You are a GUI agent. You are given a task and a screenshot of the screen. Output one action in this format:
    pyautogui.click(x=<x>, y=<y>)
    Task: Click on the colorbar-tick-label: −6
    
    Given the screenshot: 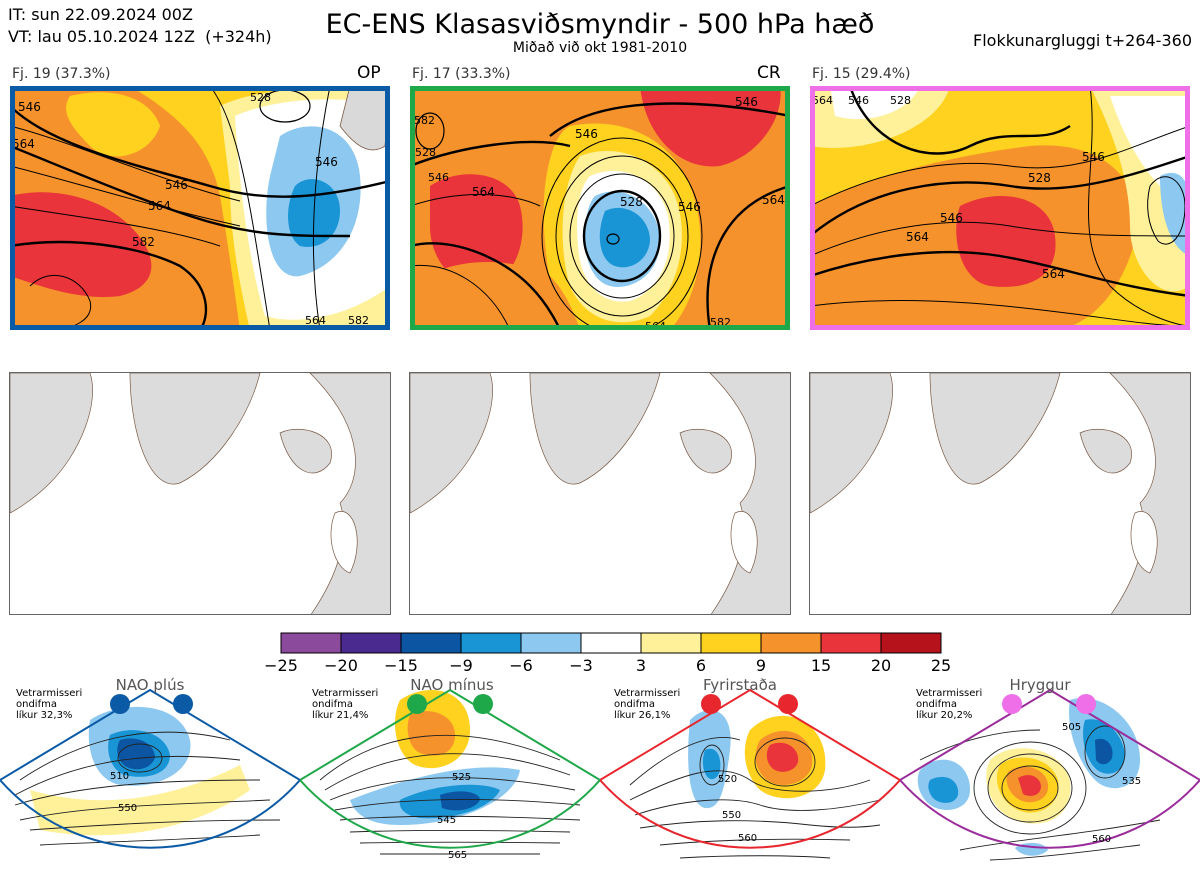 What is the action you would take?
    pyautogui.click(x=521, y=665)
    